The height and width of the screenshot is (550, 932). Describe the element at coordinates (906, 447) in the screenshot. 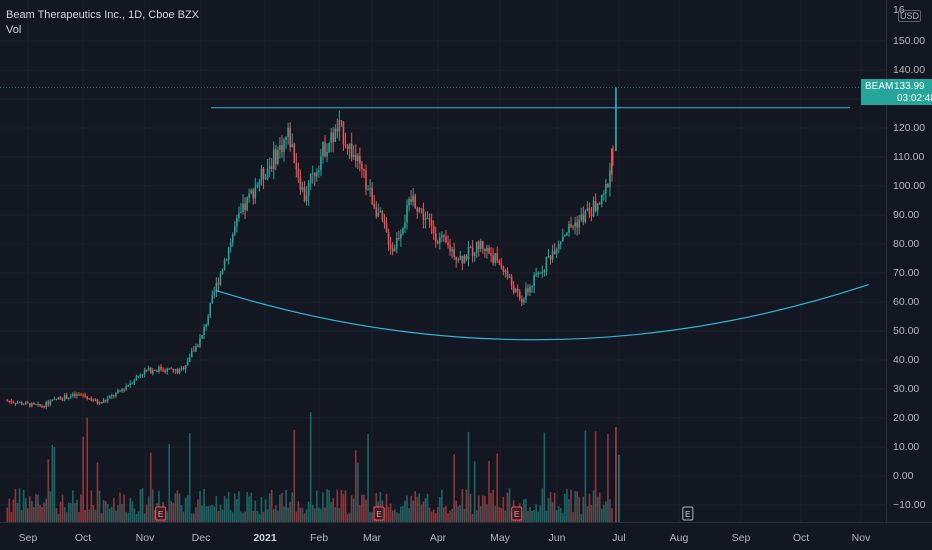

I see `price-tick-label: 10.00` at that location.